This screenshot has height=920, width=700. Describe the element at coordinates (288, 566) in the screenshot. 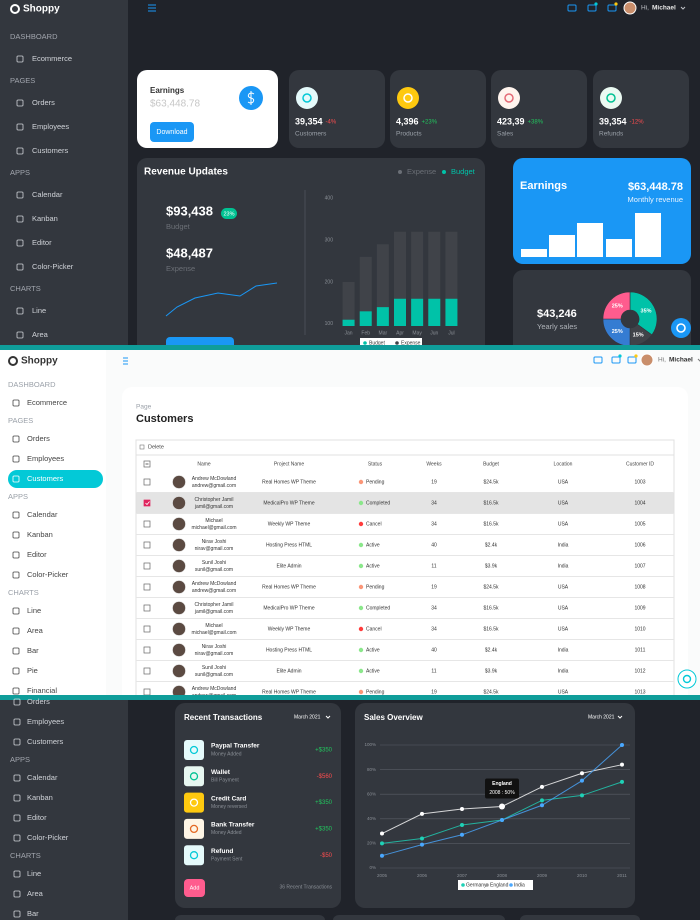

I see `project-name: Elite Admin` at that location.